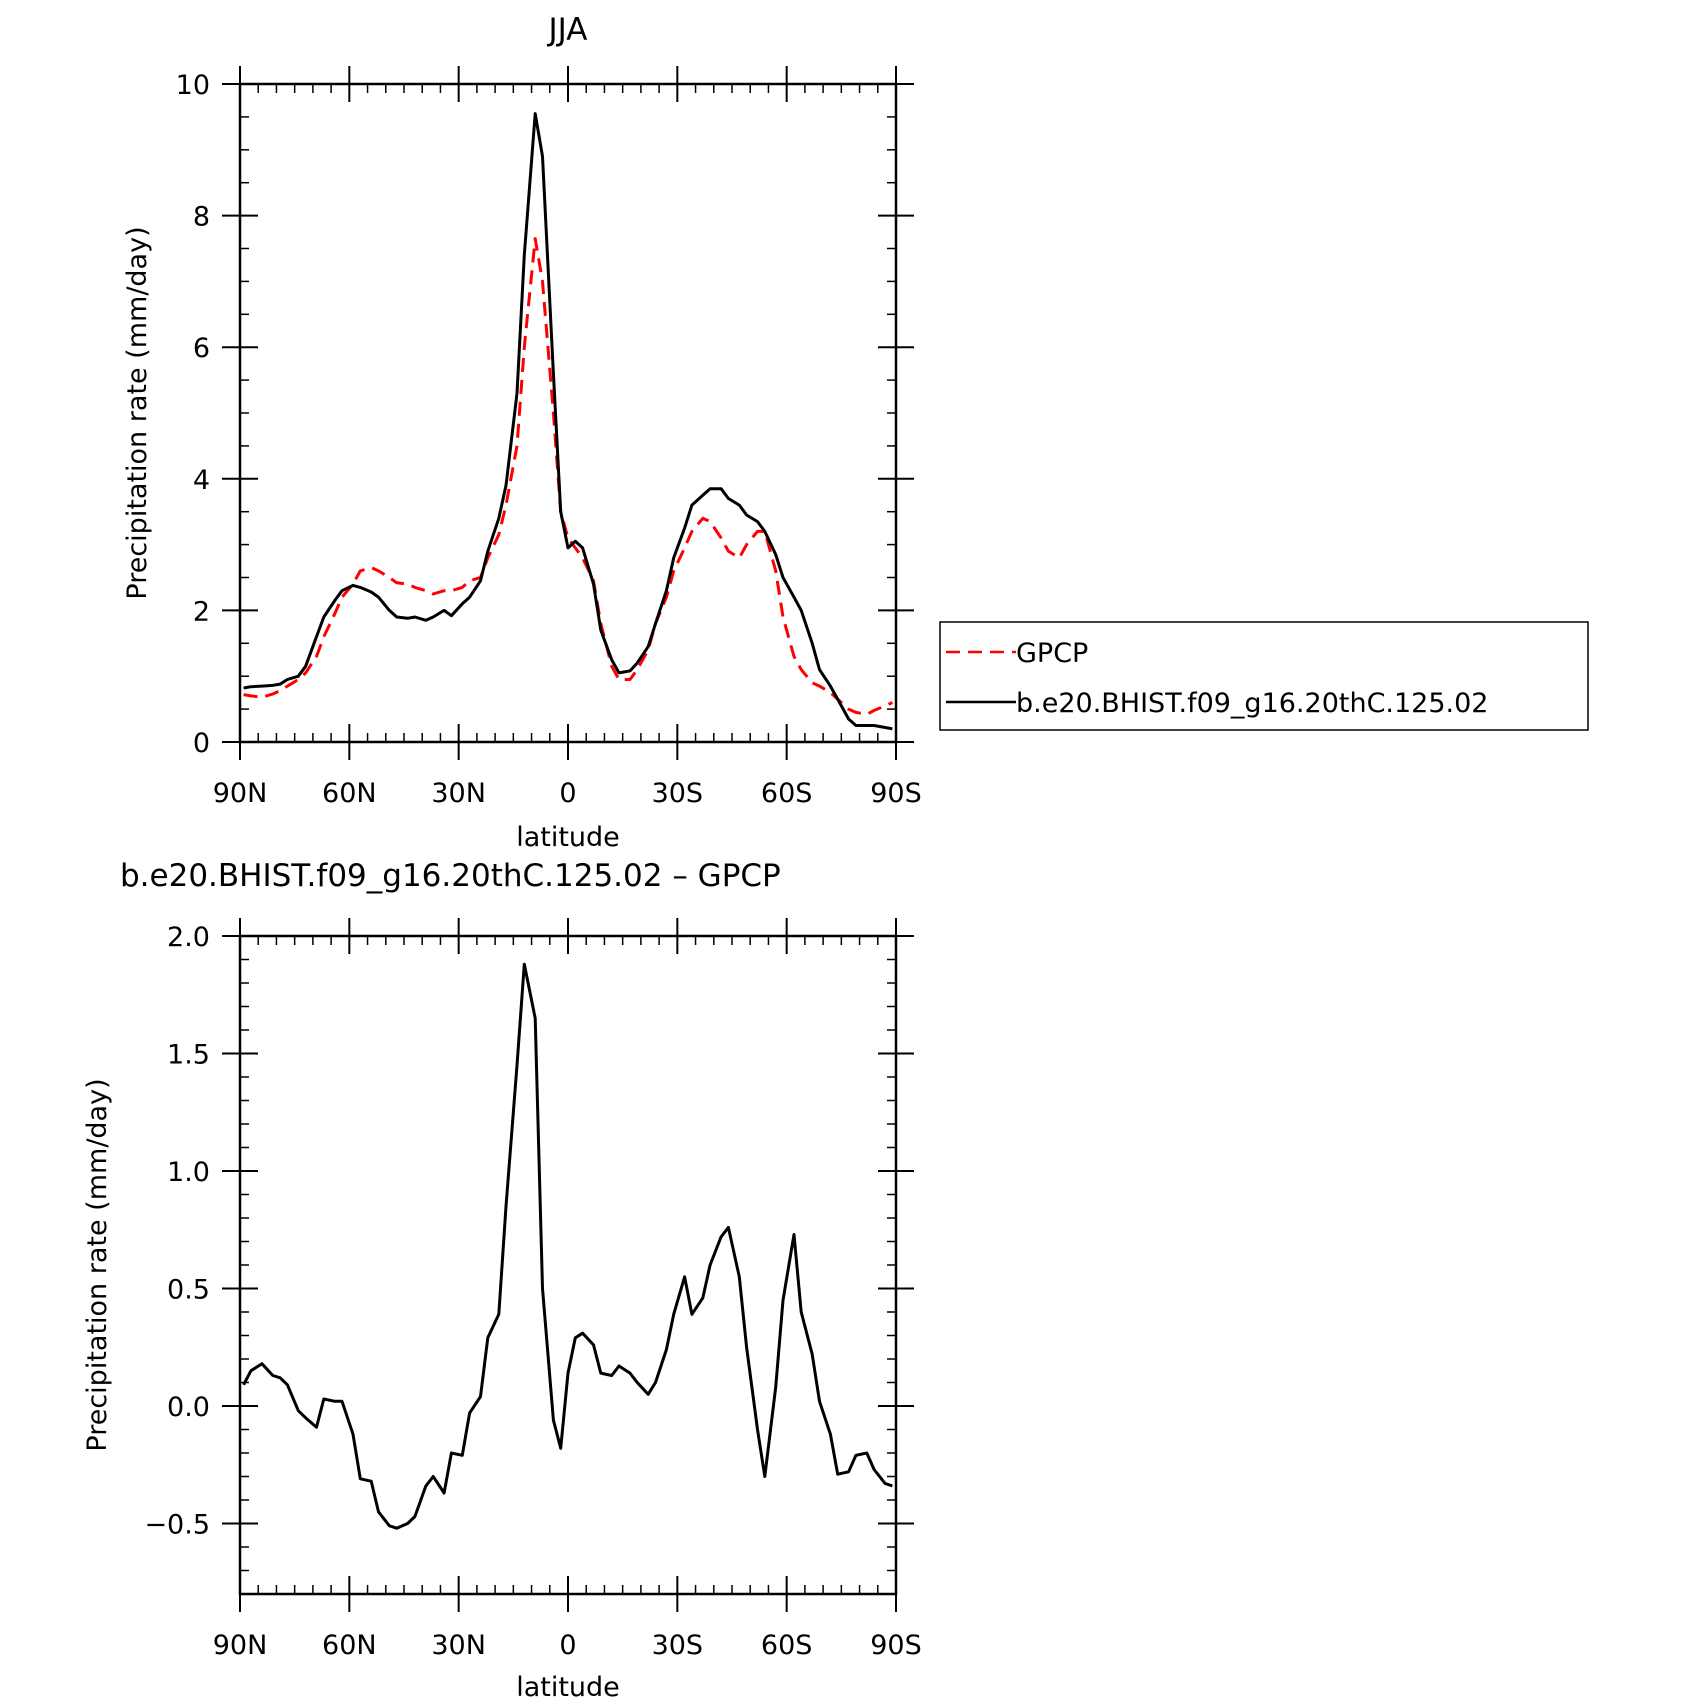 The image size is (1688, 1702). What do you see at coordinates (1052, 653) in the screenshot?
I see `legend-label-gpcp: GPCP` at bounding box center [1052, 653].